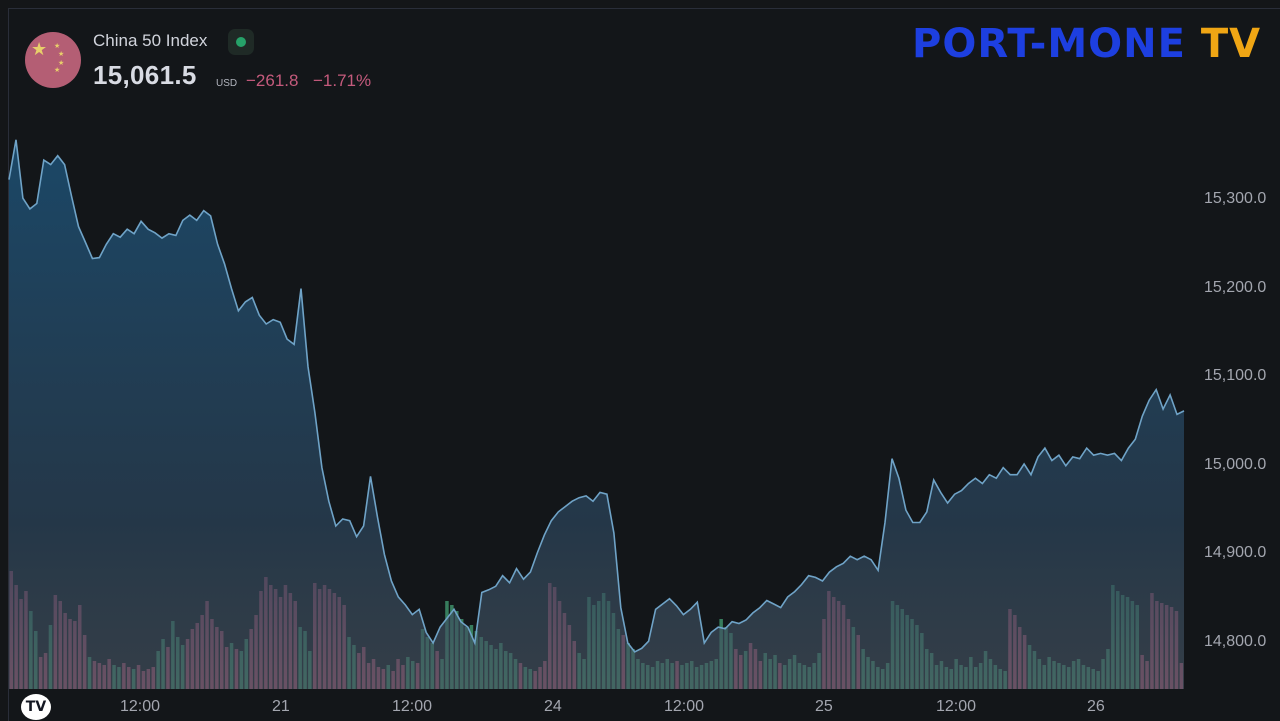 The image size is (1280, 721). Describe the element at coordinates (145, 75) in the screenshot. I see `last-price: 15,061.5` at that location.